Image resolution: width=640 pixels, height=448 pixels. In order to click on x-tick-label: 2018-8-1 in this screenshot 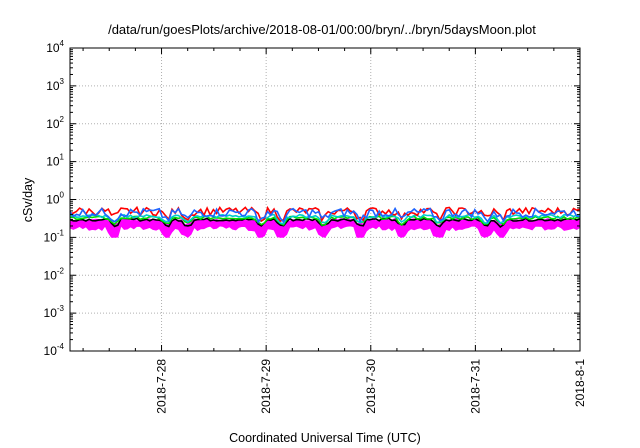, I will do `click(580, 383)`.